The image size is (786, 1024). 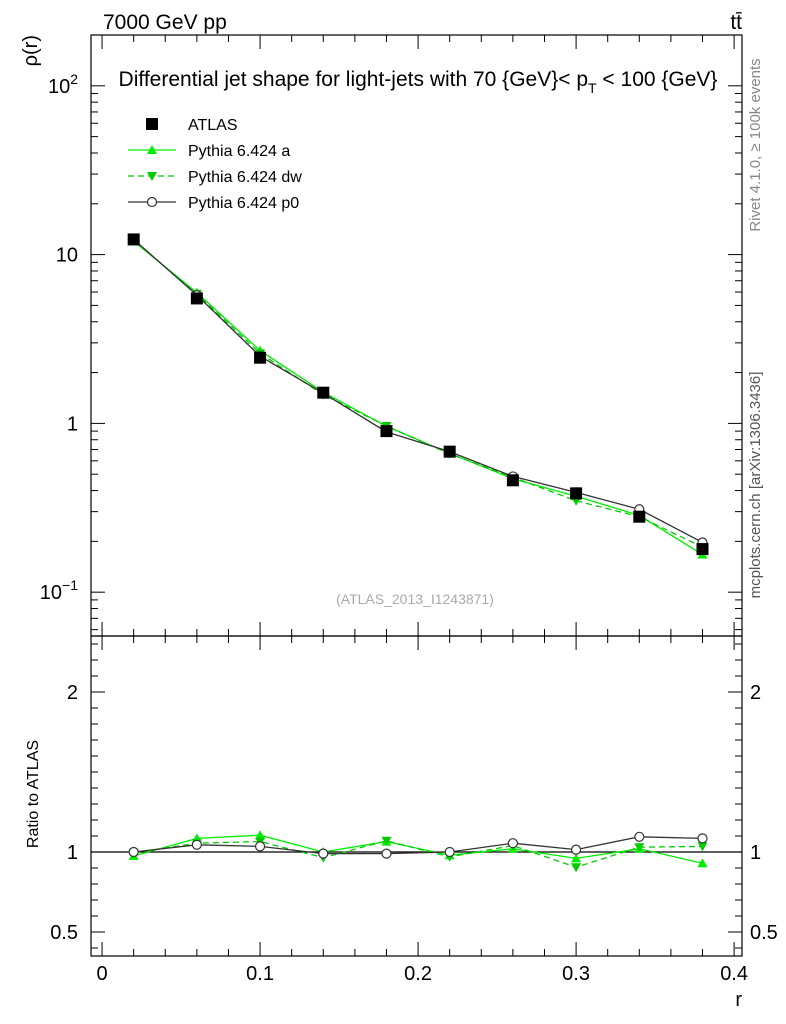 What do you see at coordinates (764, 933) in the screenshot?
I see `ratio-y-tick-label-right: 0.5` at bounding box center [764, 933].